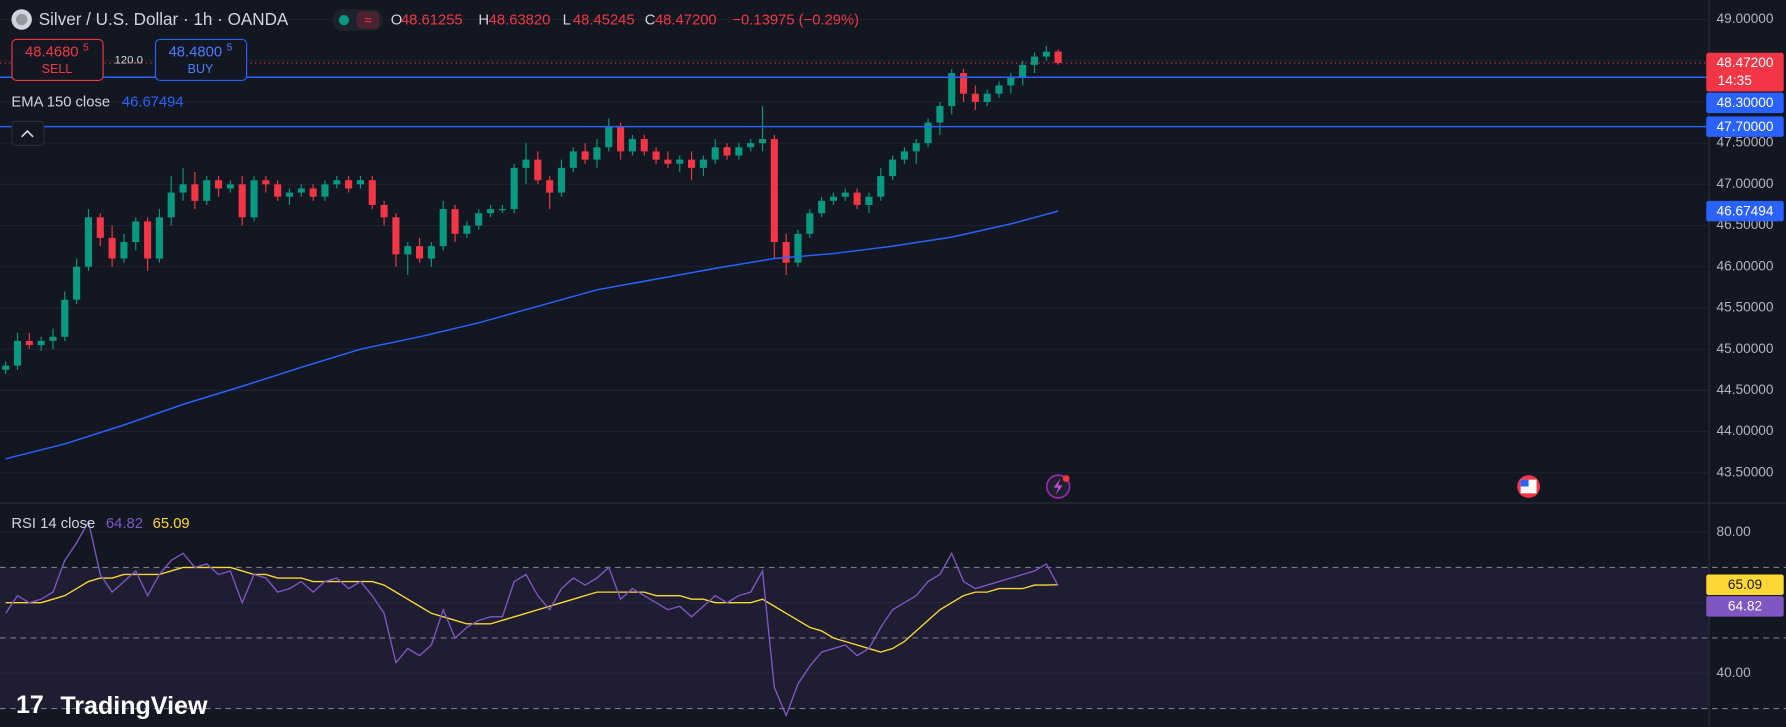 Image resolution: width=1786 pixels, height=727 pixels. I want to click on event-bolt, so click(1058, 486).